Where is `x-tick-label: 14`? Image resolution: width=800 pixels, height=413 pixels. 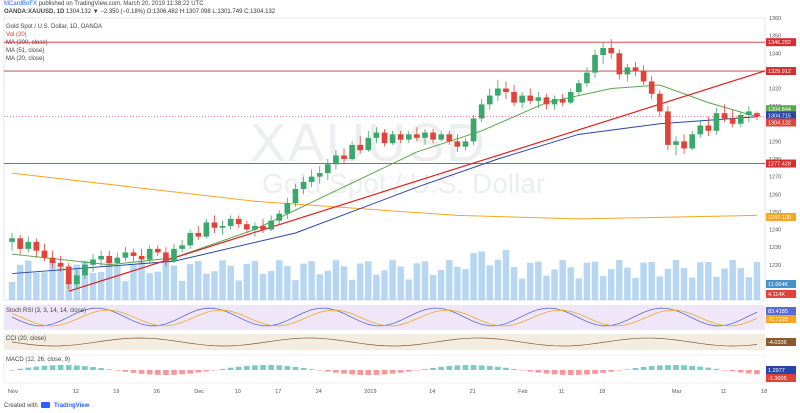
x-tick-label: 14 is located at coordinates (432, 392).